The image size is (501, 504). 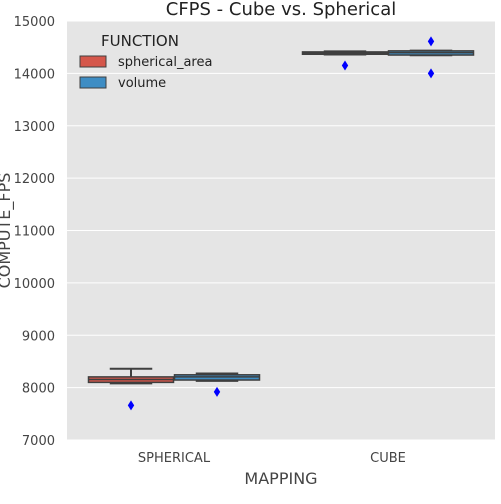 What do you see at coordinates (38, 389) in the screenshot?
I see `y-tick-label: 8000` at bounding box center [38, 389].